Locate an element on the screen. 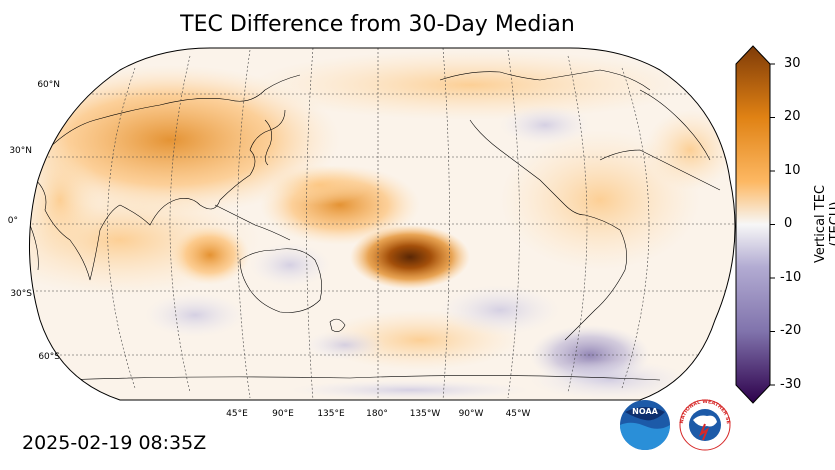  lat-label-30n: 30°N is located at coordinates (20, 151).